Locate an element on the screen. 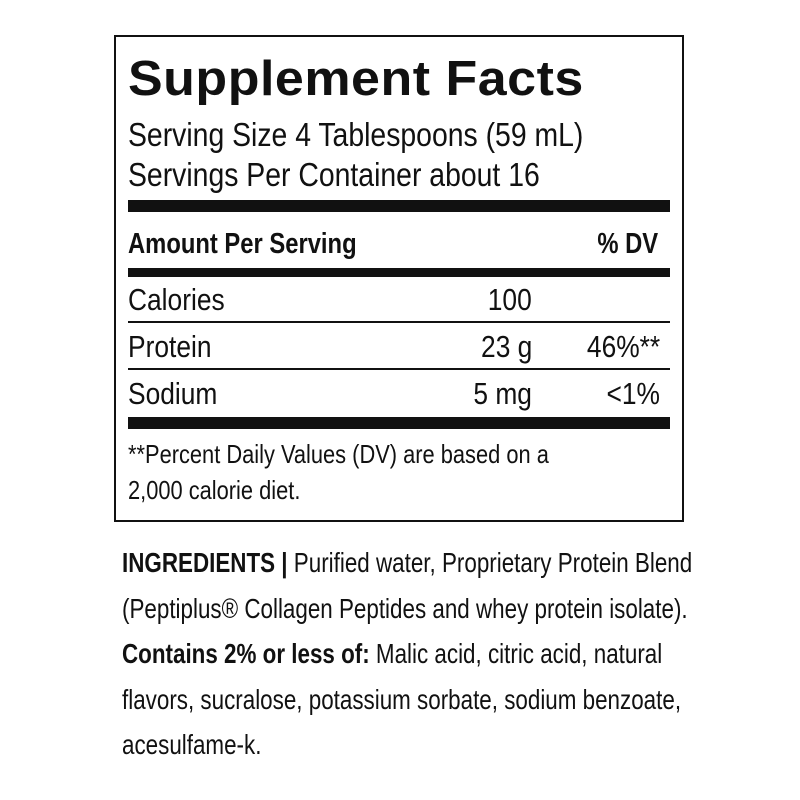 Image resolution: width=800 pixels, height=800 pixels. amount-per-serving-header: Amount Per Serving is located at coordinates (242, 244).